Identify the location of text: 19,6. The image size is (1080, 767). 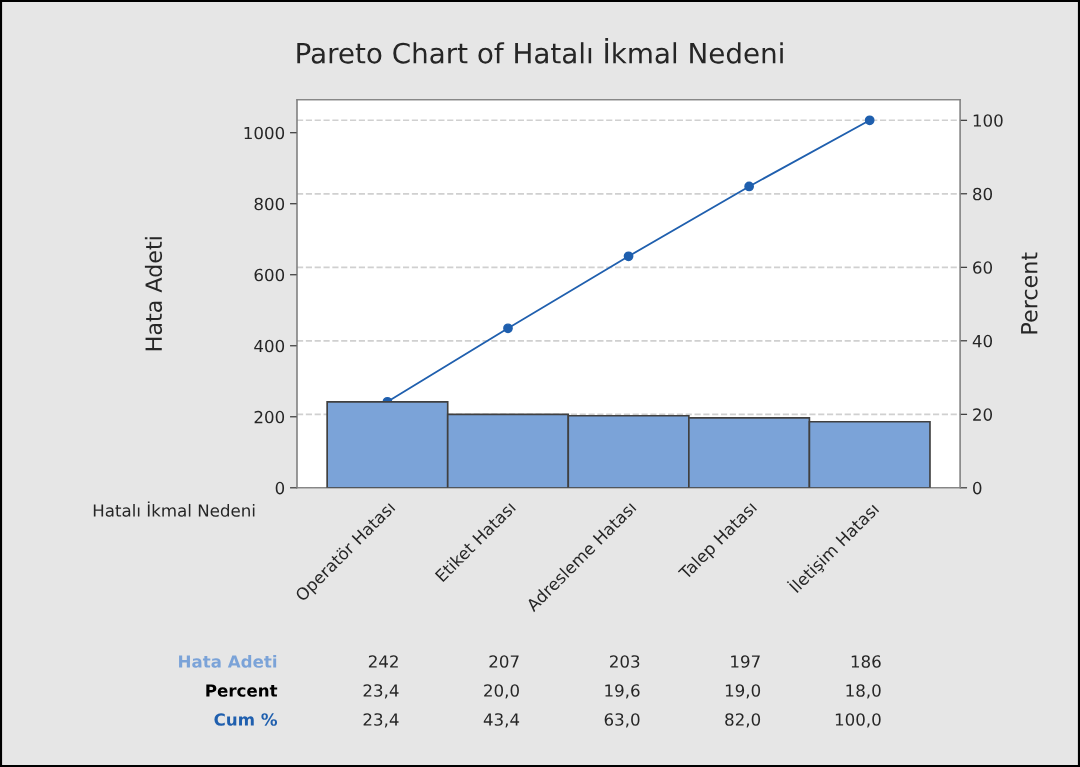
(622, 691).